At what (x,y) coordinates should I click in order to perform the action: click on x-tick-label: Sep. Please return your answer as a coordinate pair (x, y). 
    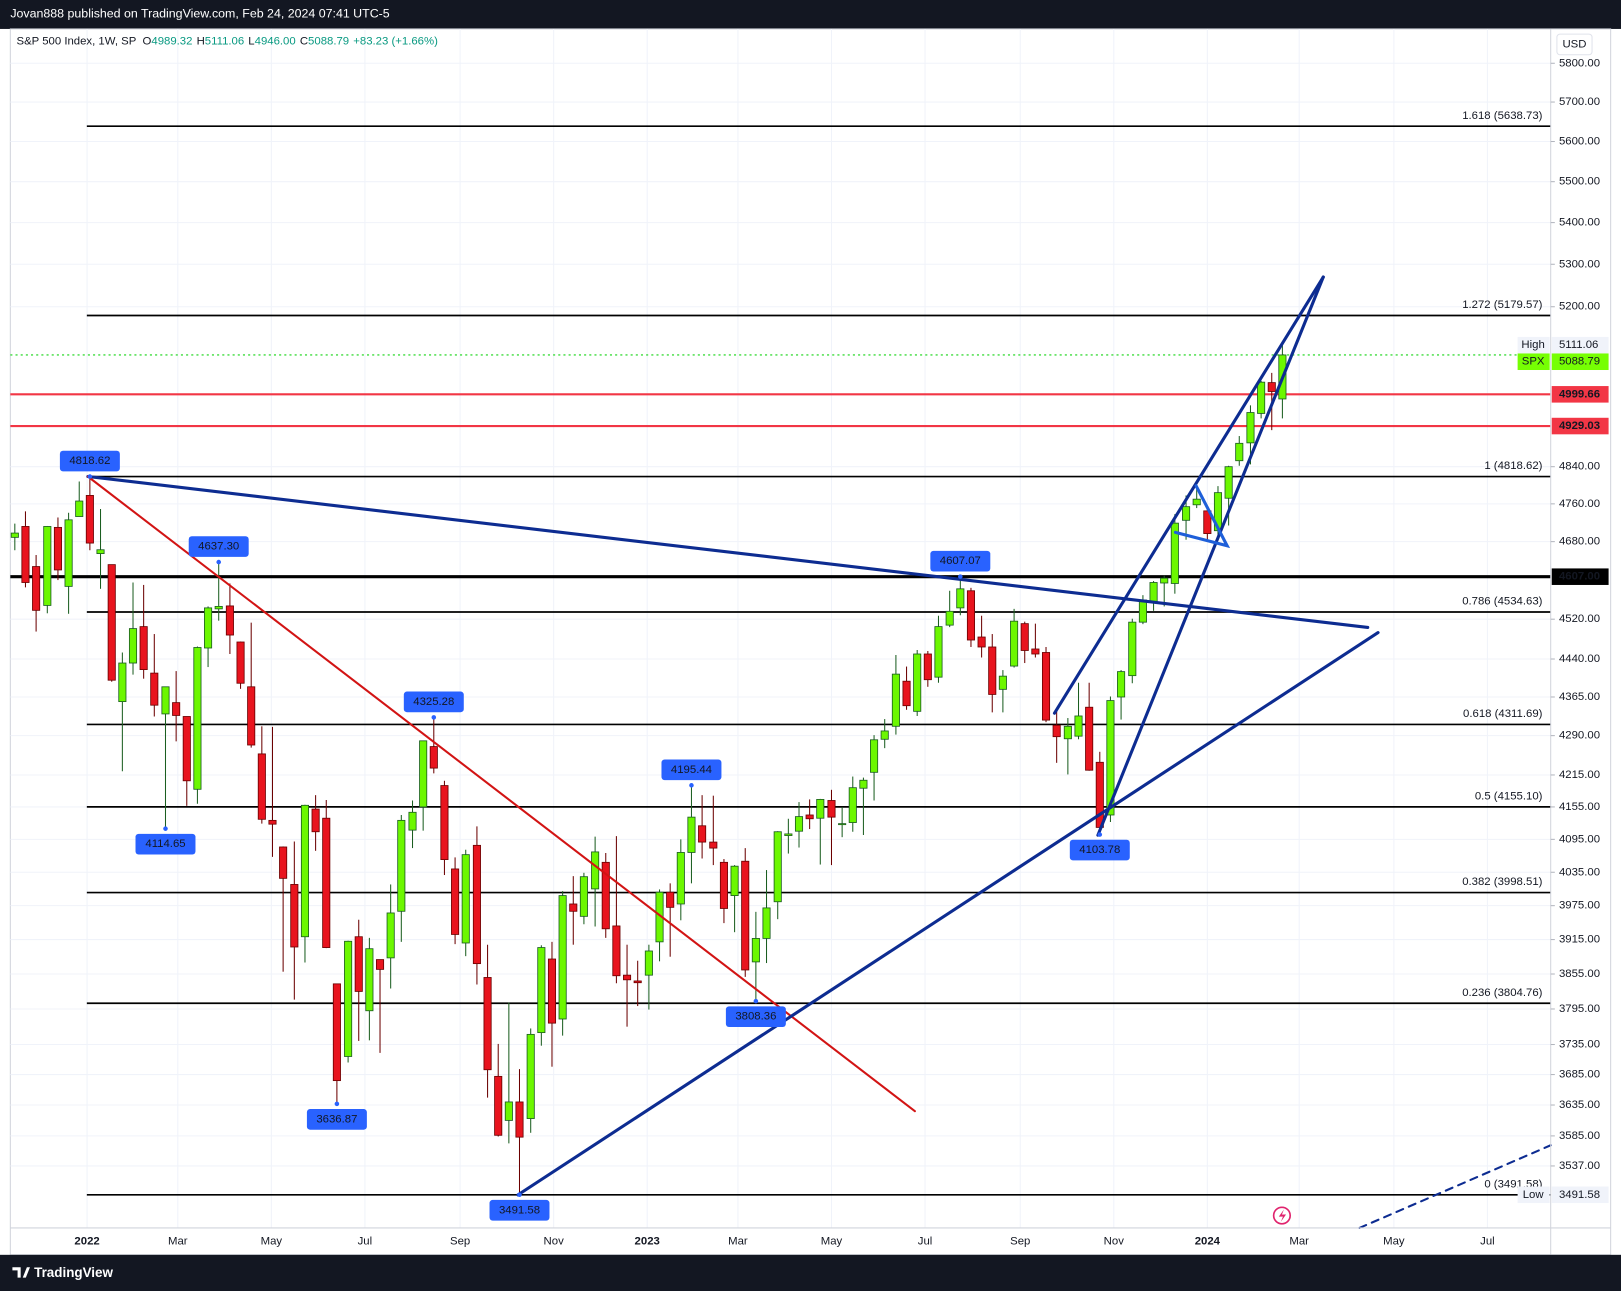
    Looking at the image, I should click on (1020, 1241).